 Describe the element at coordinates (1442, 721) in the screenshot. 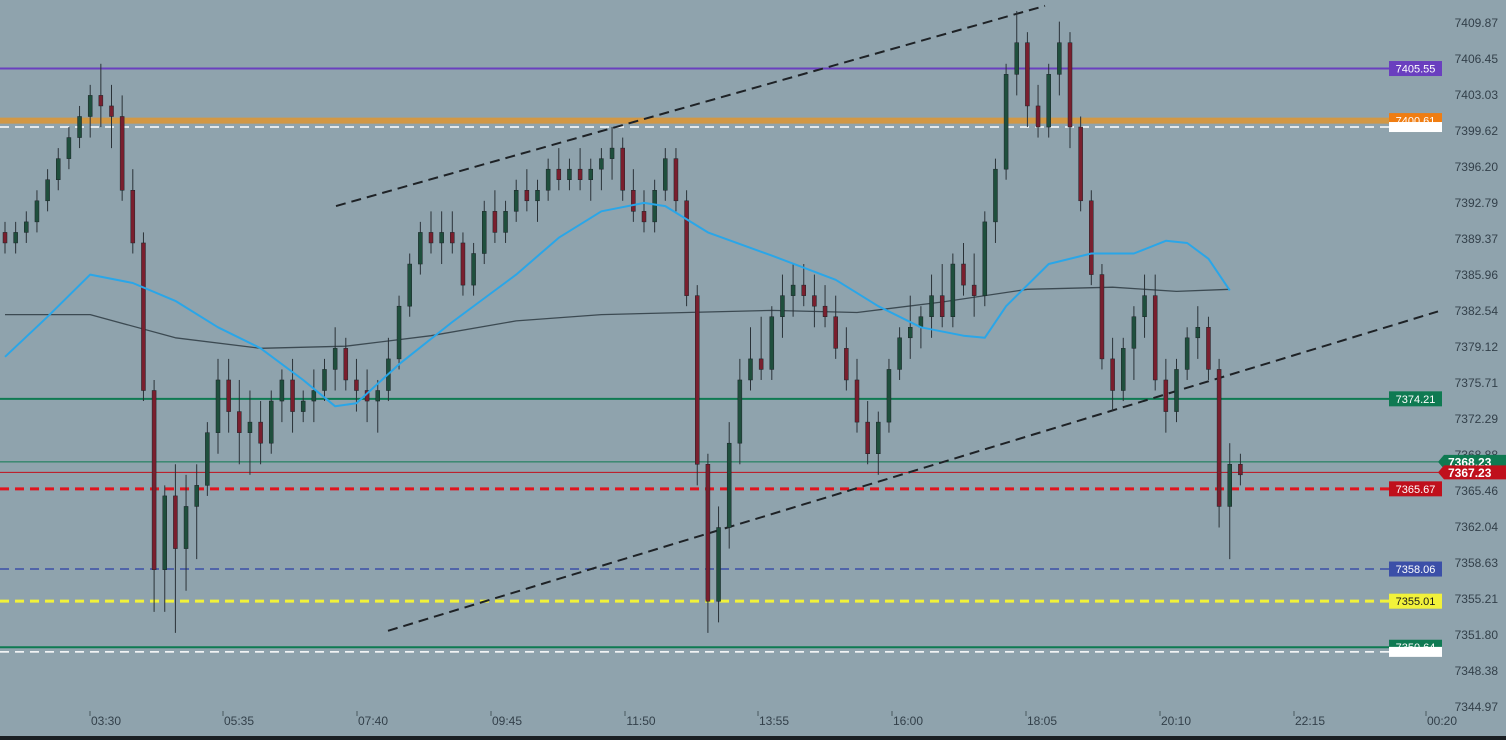

I see `x-tick-label: 00:20` at that location.